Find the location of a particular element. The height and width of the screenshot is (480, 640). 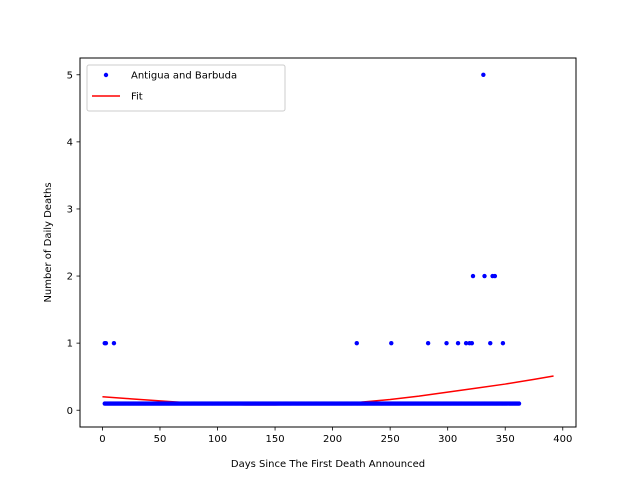

x-tick-label: 350 is located at coordinates (505, 439).